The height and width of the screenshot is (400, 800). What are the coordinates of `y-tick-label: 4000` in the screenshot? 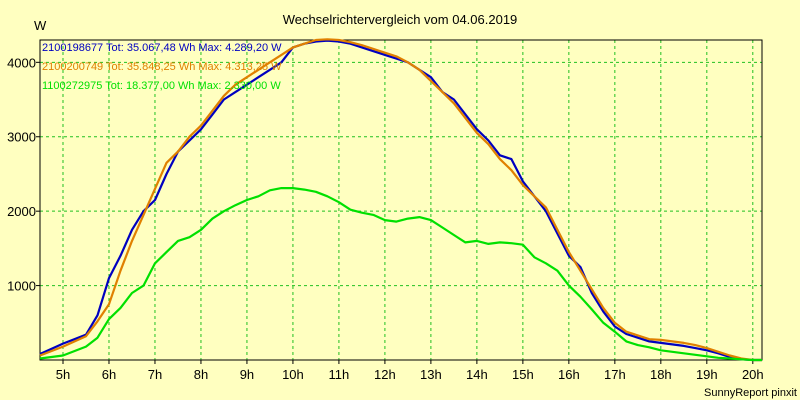 It's located at (21, 62).